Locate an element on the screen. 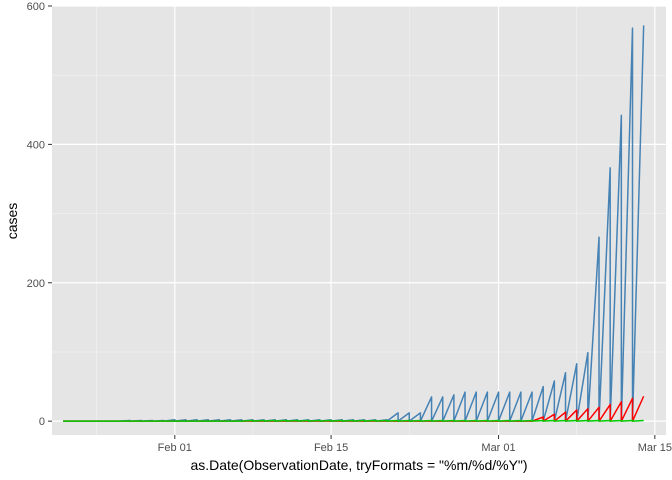 This screenshot has height=480, width=672. y-axis-title: cases is located at coordinates (12, 221).